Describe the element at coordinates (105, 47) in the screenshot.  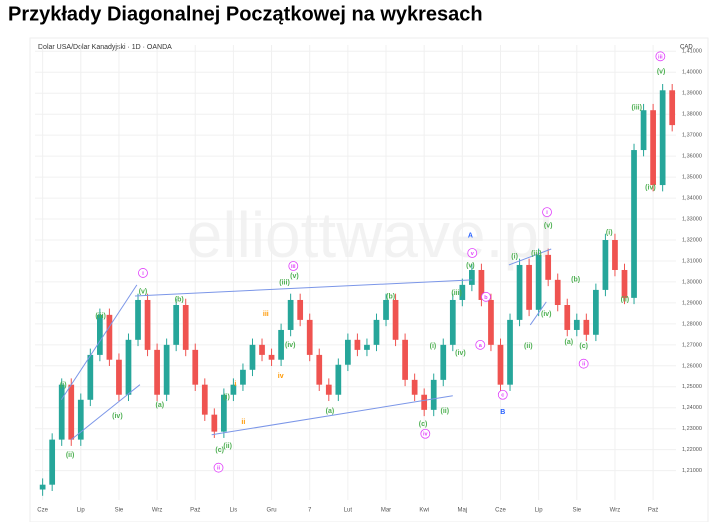
I see `chart-subtitle: Dolar USA/Dolar Kanadyjski · 1D · OANDA` at that location.